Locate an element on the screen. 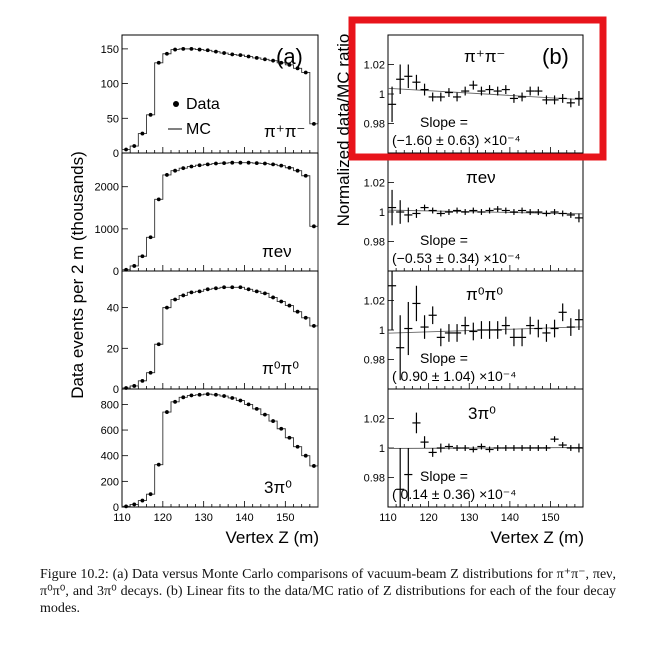  left-xtick-label-120: 120 is located at coordinates (163, 518).